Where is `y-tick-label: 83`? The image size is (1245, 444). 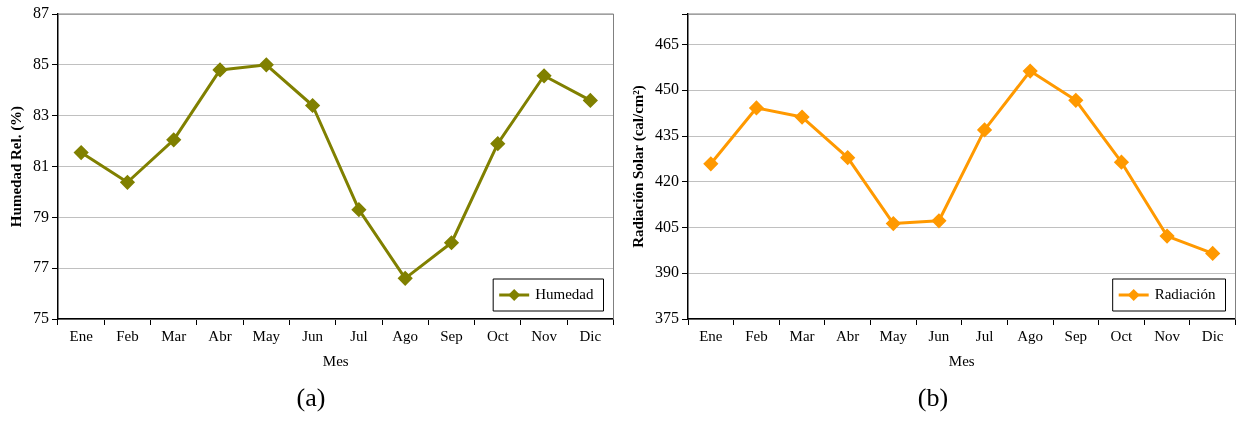
y-tick-label: 83 is located at coordinates (41, 114).